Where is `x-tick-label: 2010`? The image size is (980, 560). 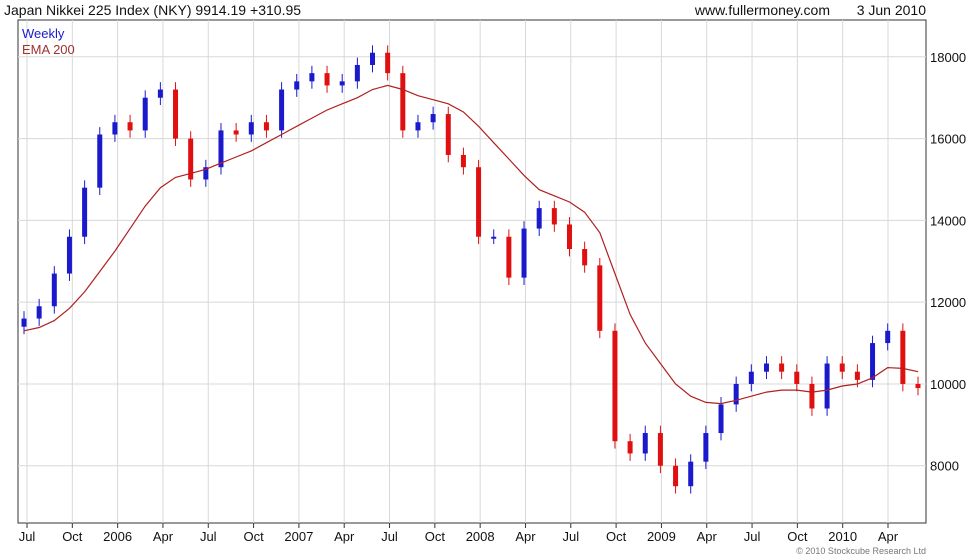 x-tick-label: 2010 is located at coordinates (842, 536).